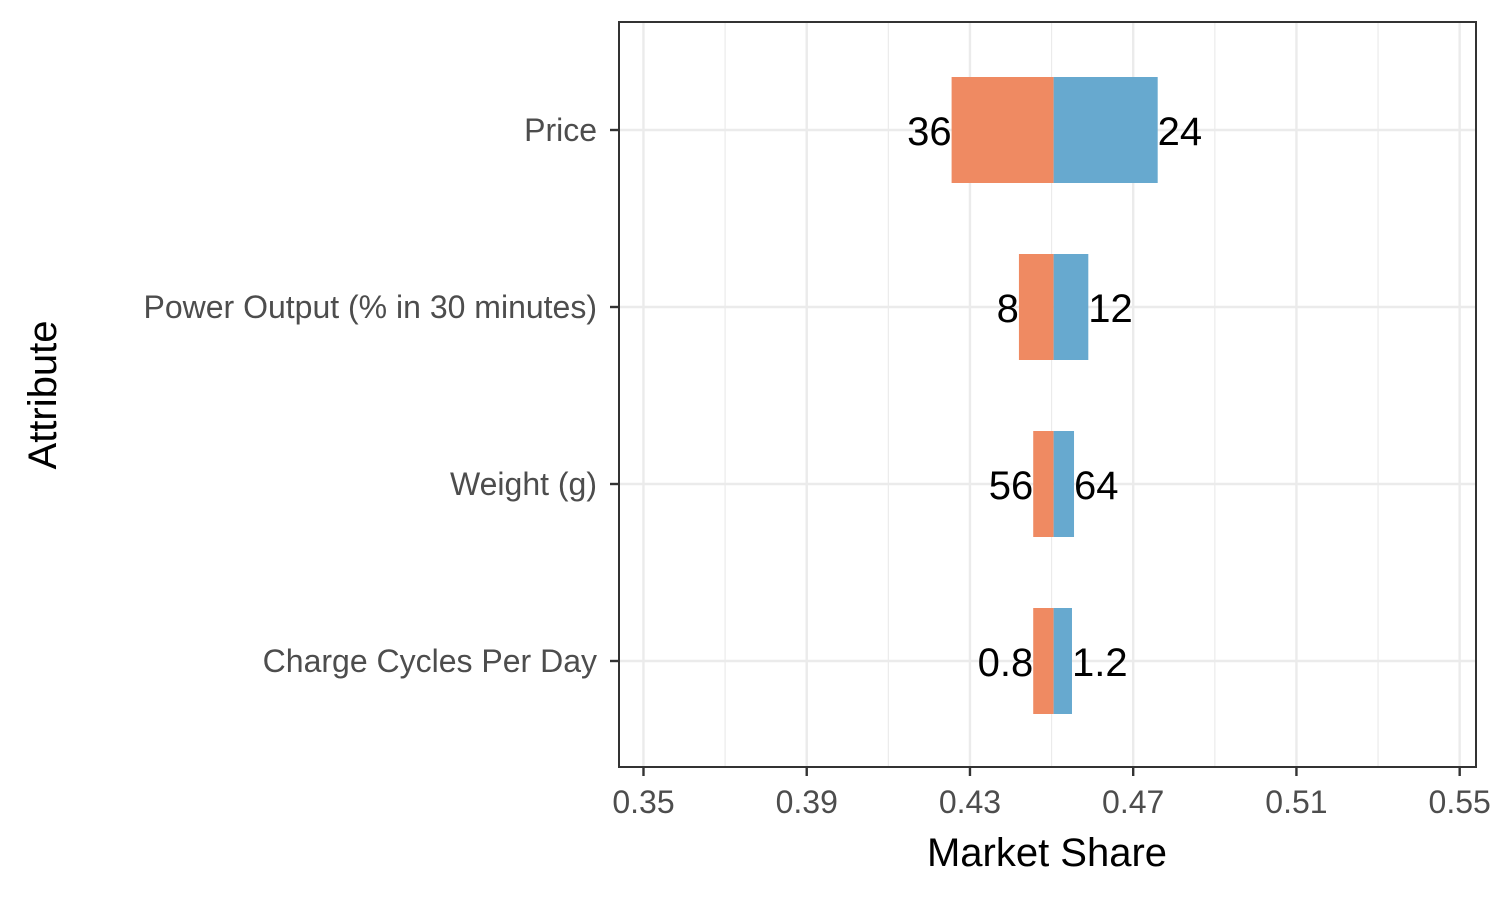 Image resolution: width=1500 pixels, height=900 pixels. Describe the element at coordinates (1047, 853) in the screenshot. I see `x-axis-title: Market Share` at that location.